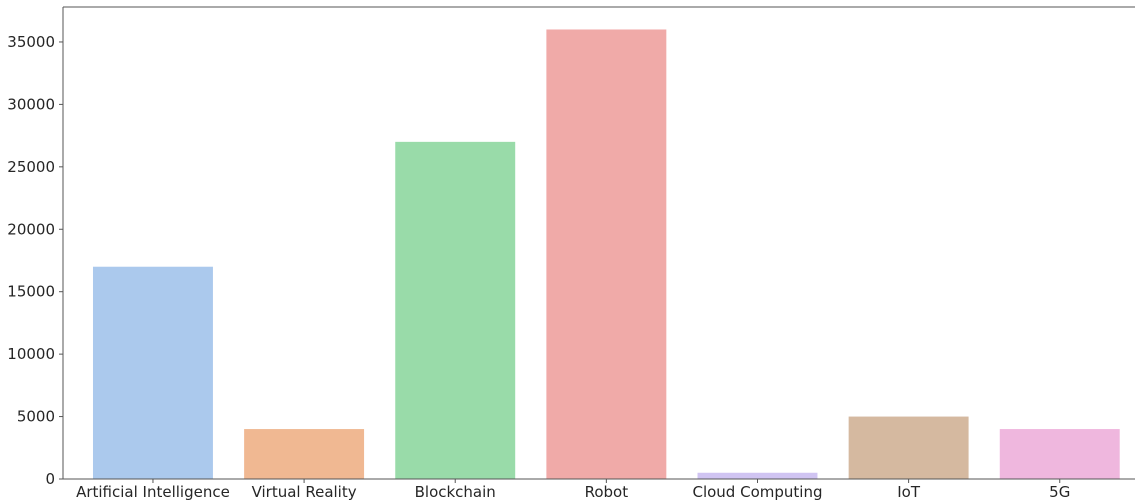  What do you see at coordinates (908, 447) in the screenshot?
I see `bar-iot` at bounding box center [908, 447].